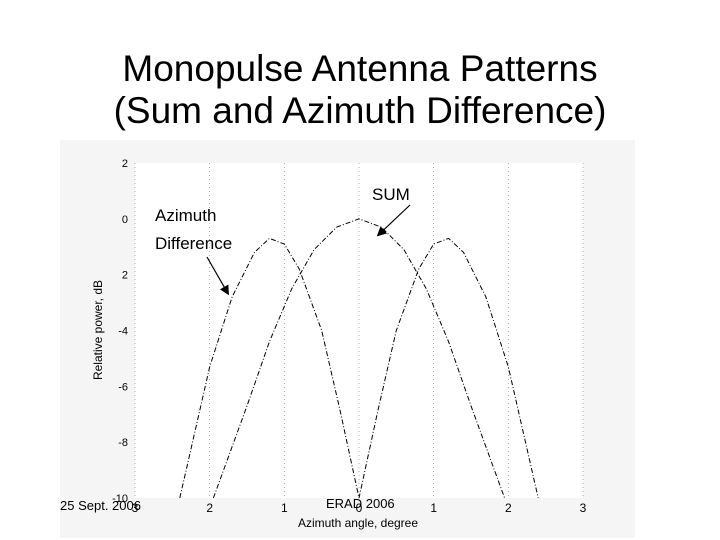 The height and width of the screenshot is (540, 720). I want to click on annotation-azimuth-difference-line-1: Azimuth, so click(185, 215).